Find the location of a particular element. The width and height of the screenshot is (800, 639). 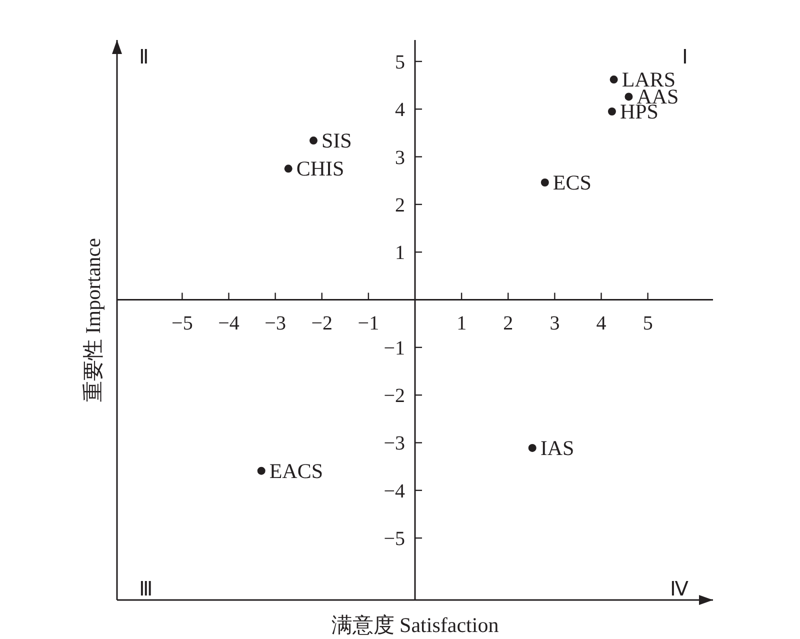

annotation: EACS is located at coordinates (296, 470).